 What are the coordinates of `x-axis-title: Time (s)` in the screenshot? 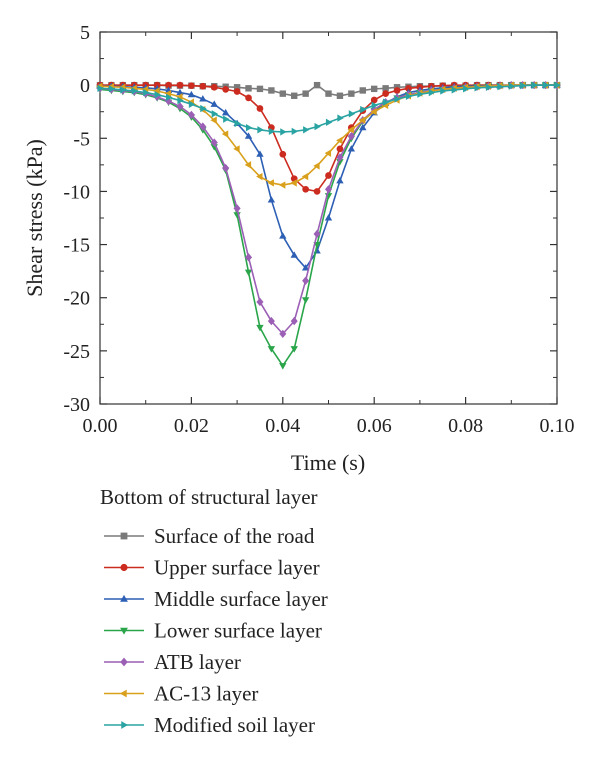 It's located at (328, 462).